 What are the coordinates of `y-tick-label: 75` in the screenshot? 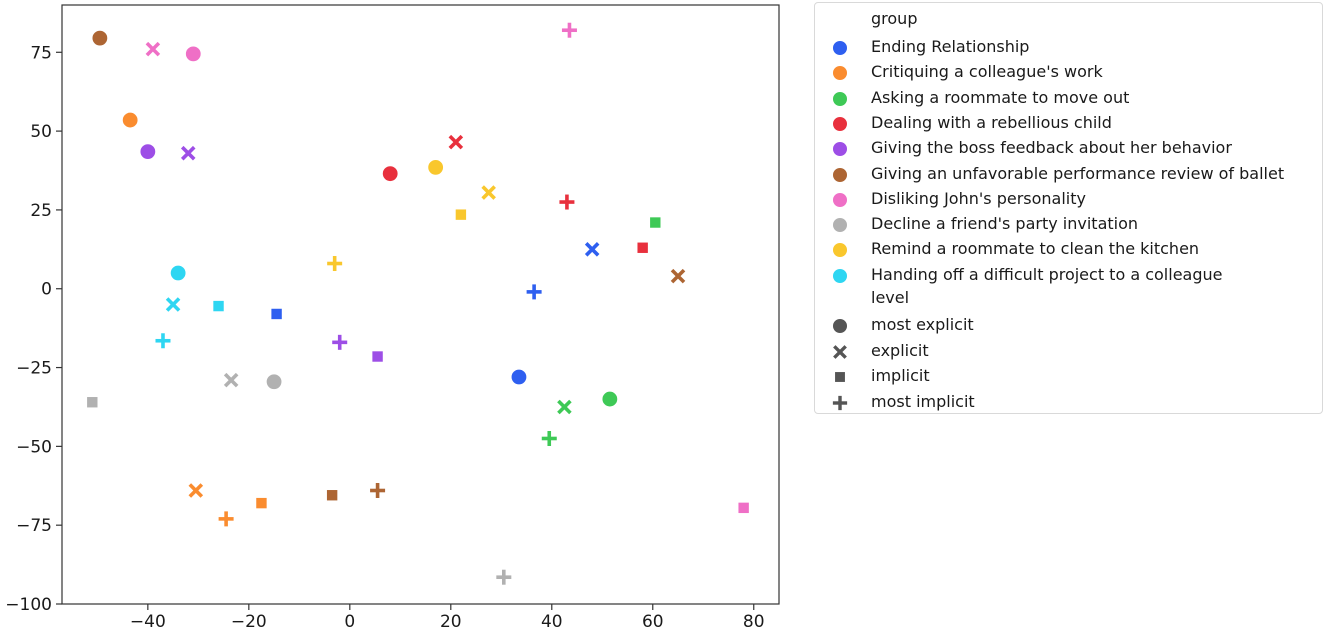 It's located at (41, 53).